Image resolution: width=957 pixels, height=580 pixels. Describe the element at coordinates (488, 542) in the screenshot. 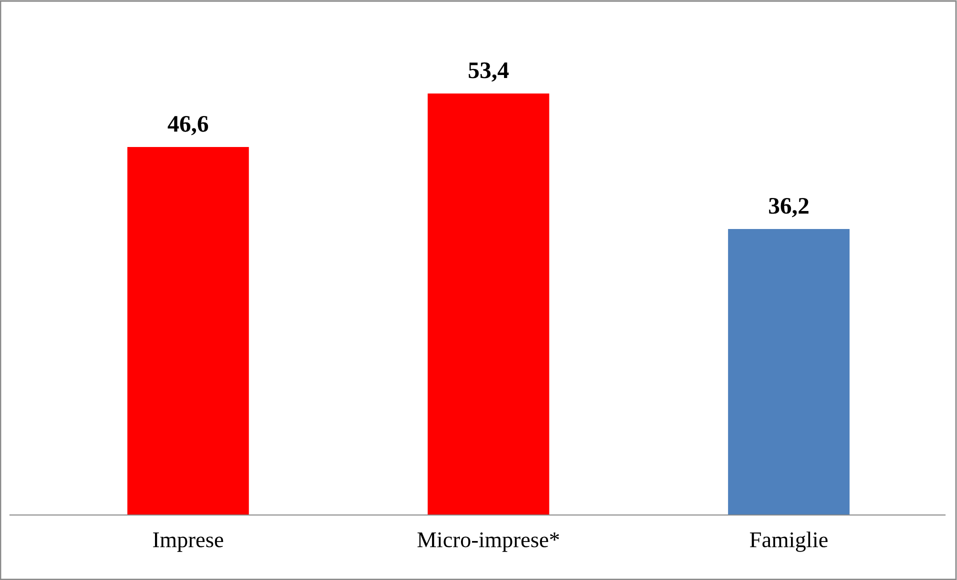

I see `x-tick-label: Micro-imprese*` at that location.